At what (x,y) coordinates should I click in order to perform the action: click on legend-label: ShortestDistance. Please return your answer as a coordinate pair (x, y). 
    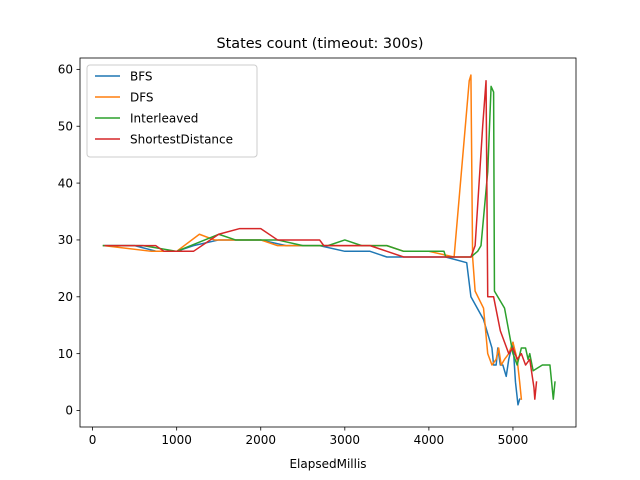
    Looking at the image, I should click on (181, 139).